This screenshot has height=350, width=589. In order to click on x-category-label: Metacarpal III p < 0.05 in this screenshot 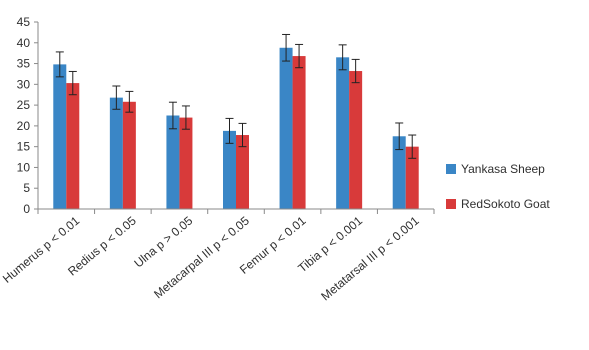, I will do `click(201, 257)`.